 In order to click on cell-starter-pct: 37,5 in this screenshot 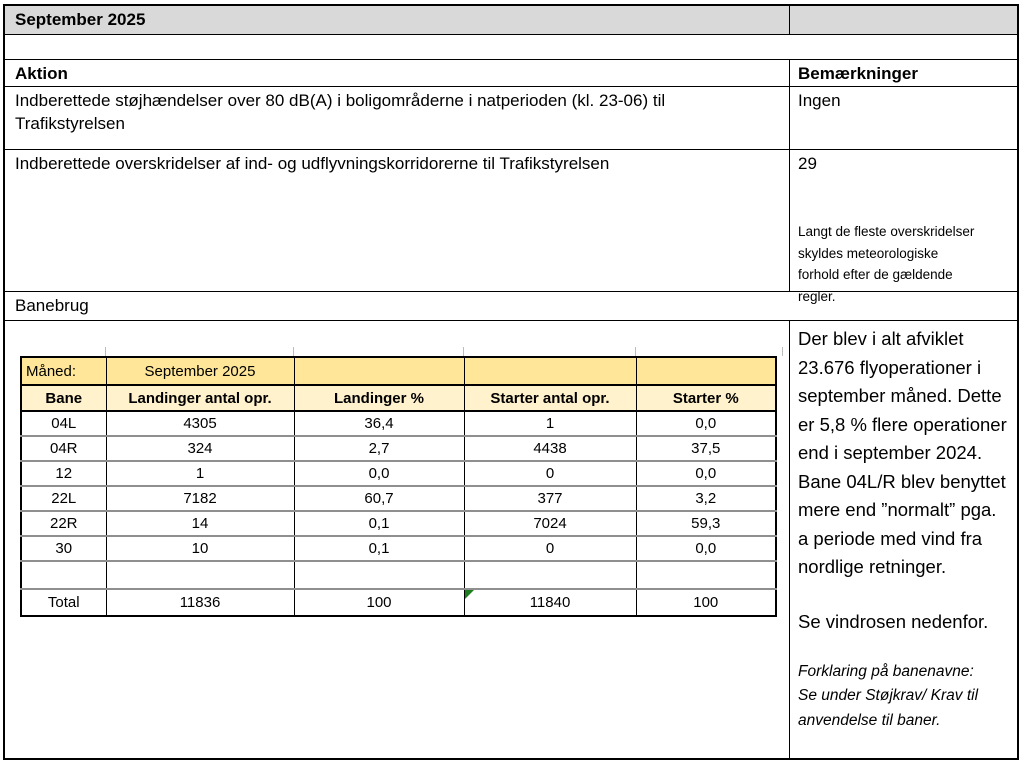, I will do `click(706, 448)`.